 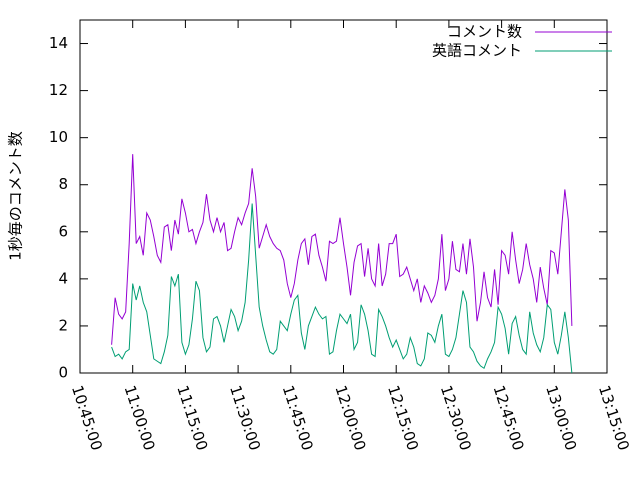 What do you see at coordinates (456, 418) in the screenshot?
I see `x-tick-label: 12:30:00` at bounding box center [456, 418].